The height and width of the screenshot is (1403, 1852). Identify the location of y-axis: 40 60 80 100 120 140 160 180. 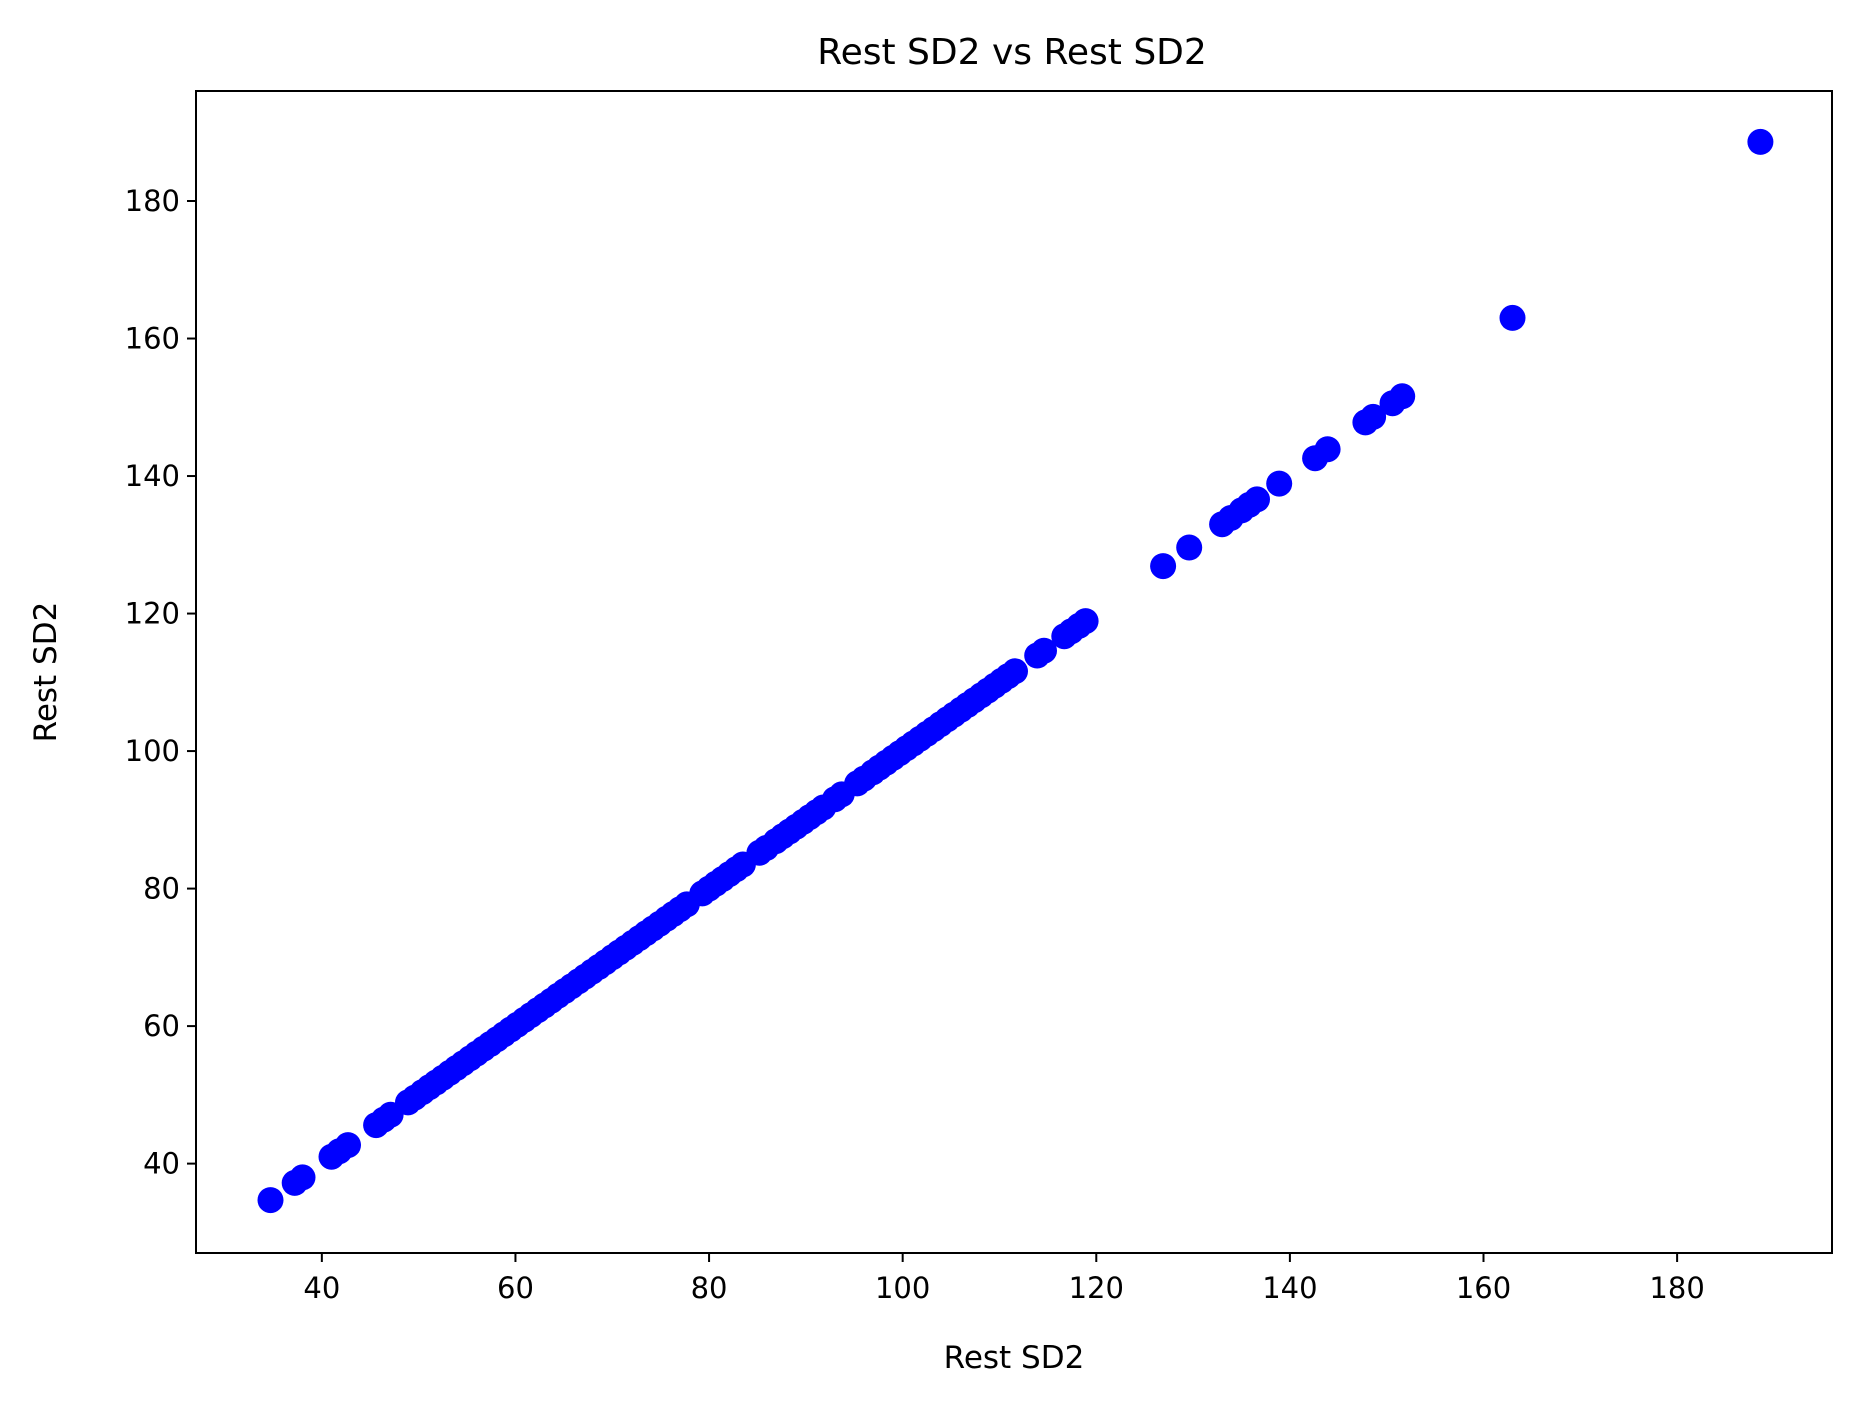
(160, 682).